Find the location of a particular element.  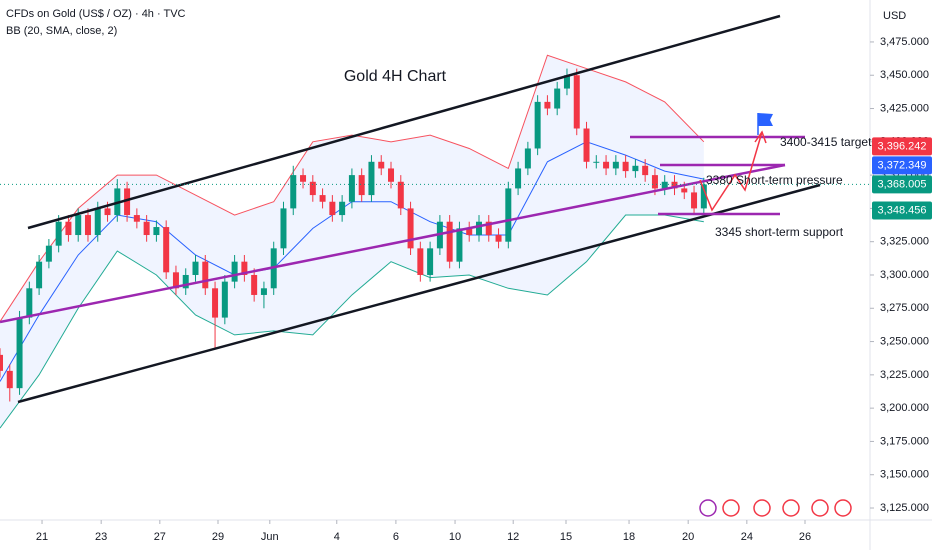

y-tick-label: 3,250.000 is located at coordinates (904, 341).